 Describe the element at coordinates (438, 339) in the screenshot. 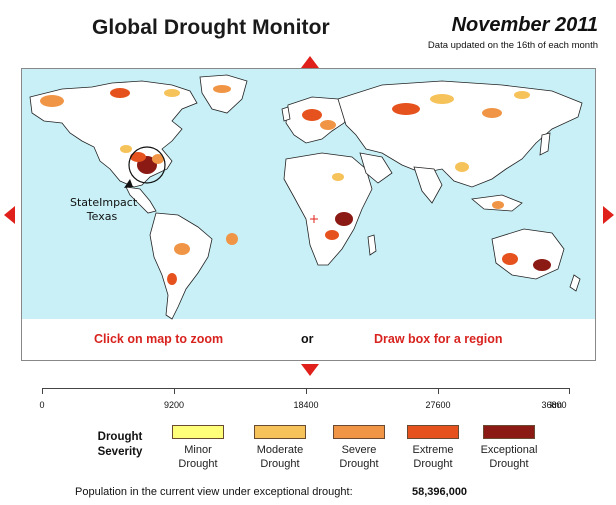

I see `region-hint: Draw box for a region` at that location.